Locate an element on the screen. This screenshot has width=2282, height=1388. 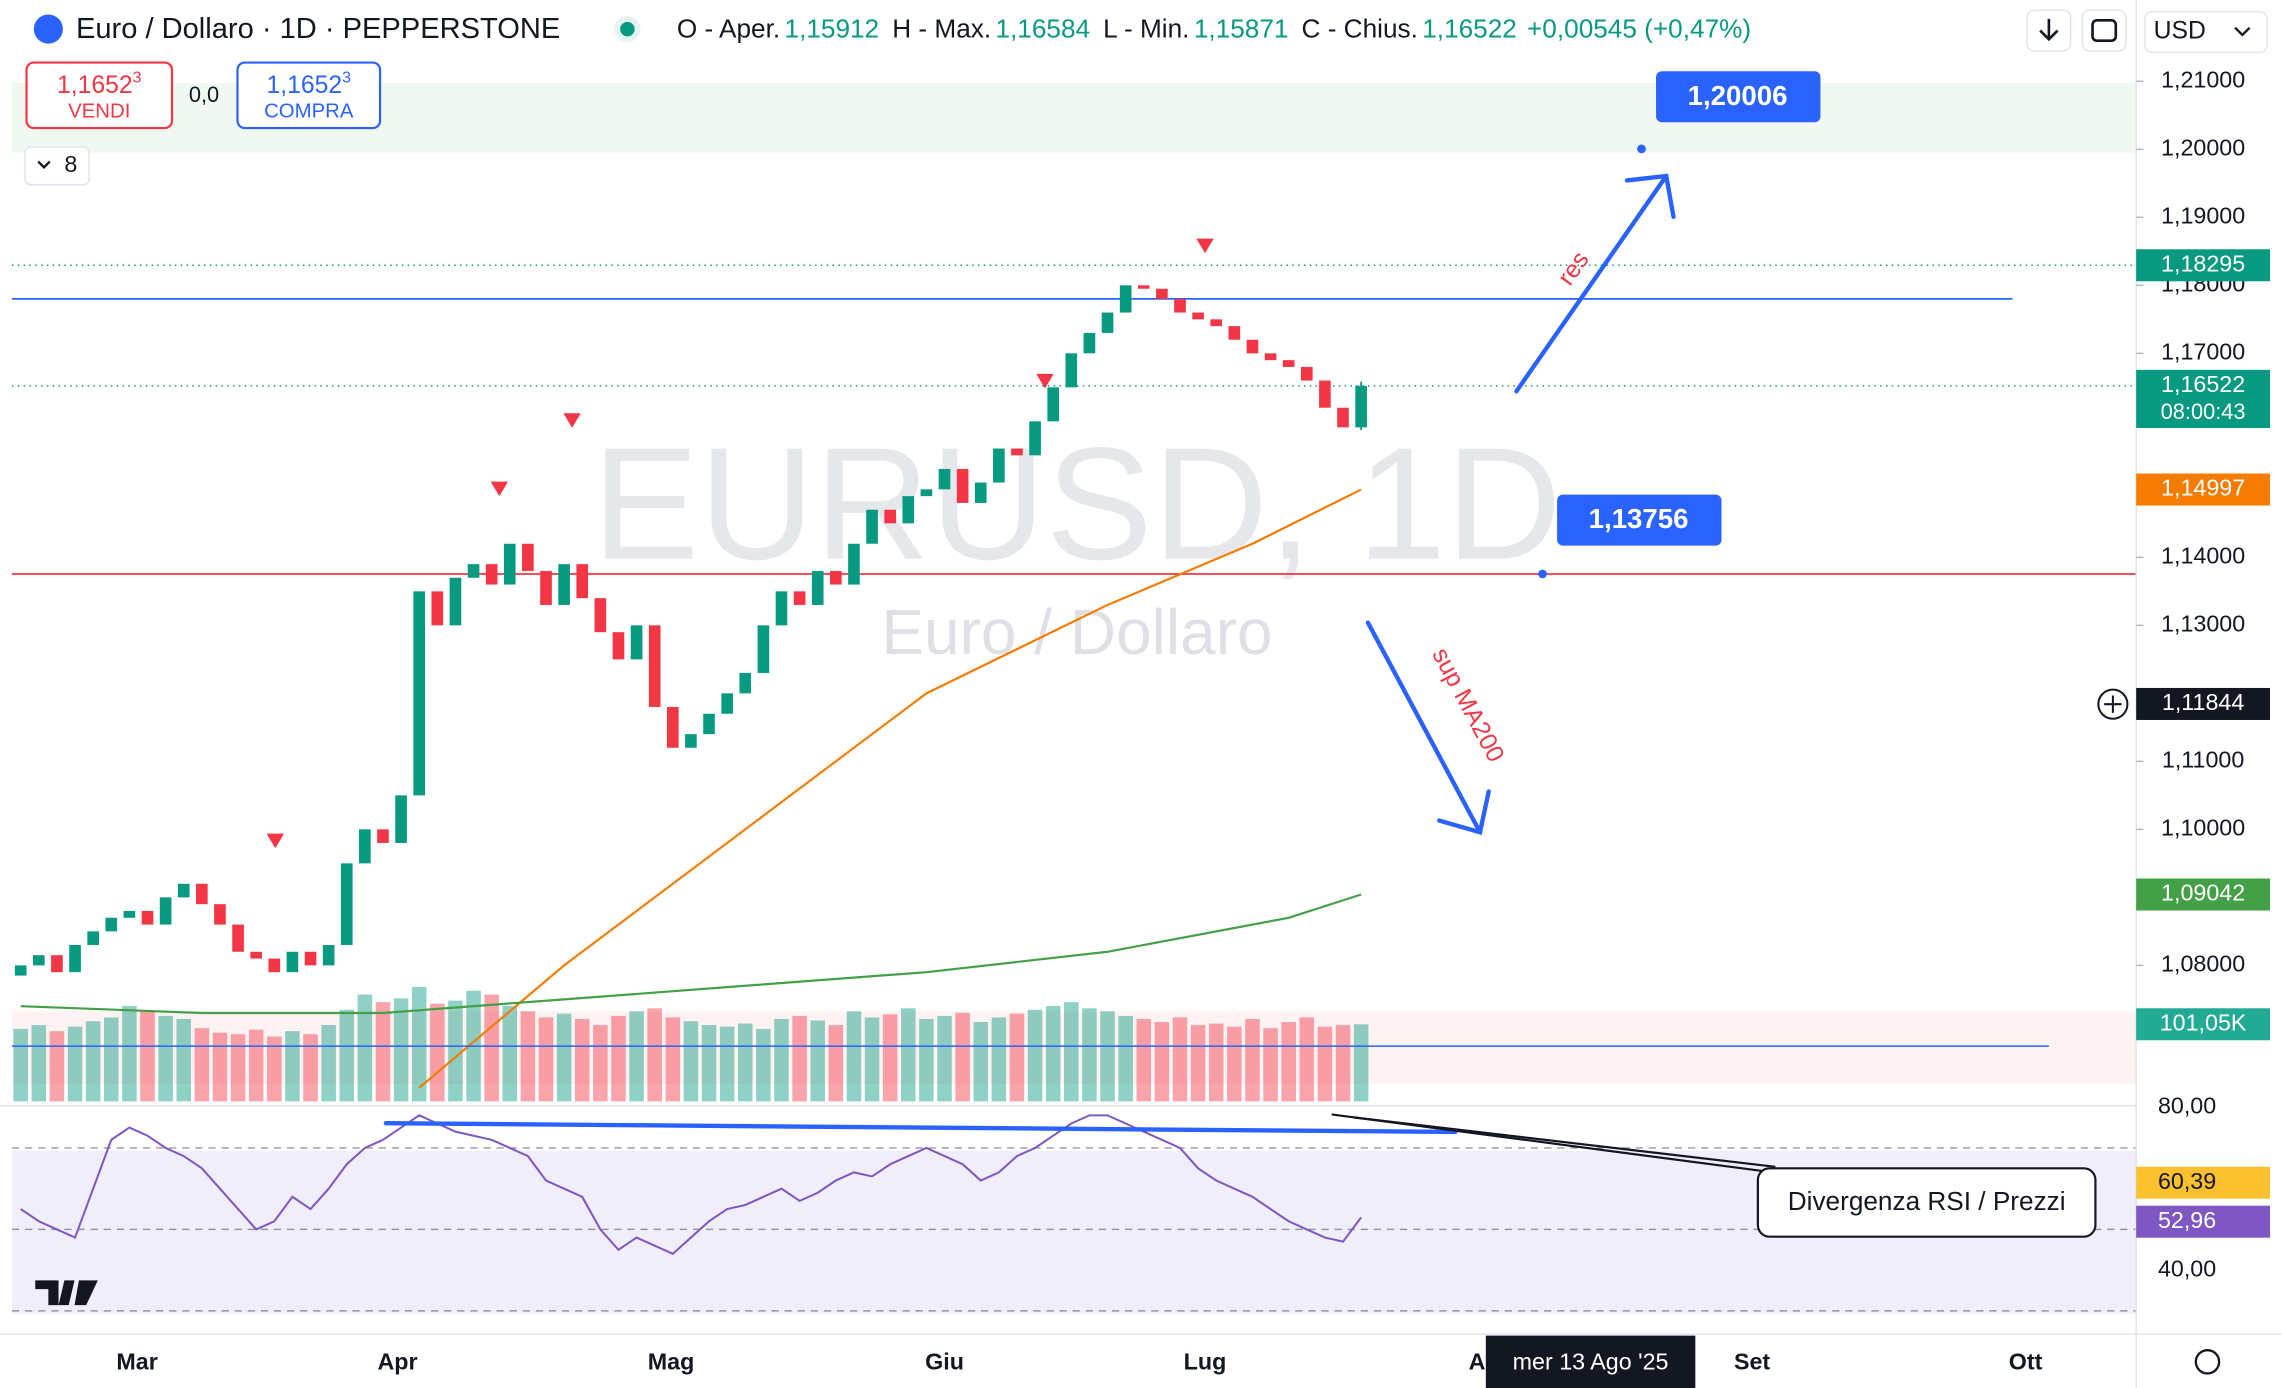
buy-price-sup: 3 is located at coordinates (346, 78).